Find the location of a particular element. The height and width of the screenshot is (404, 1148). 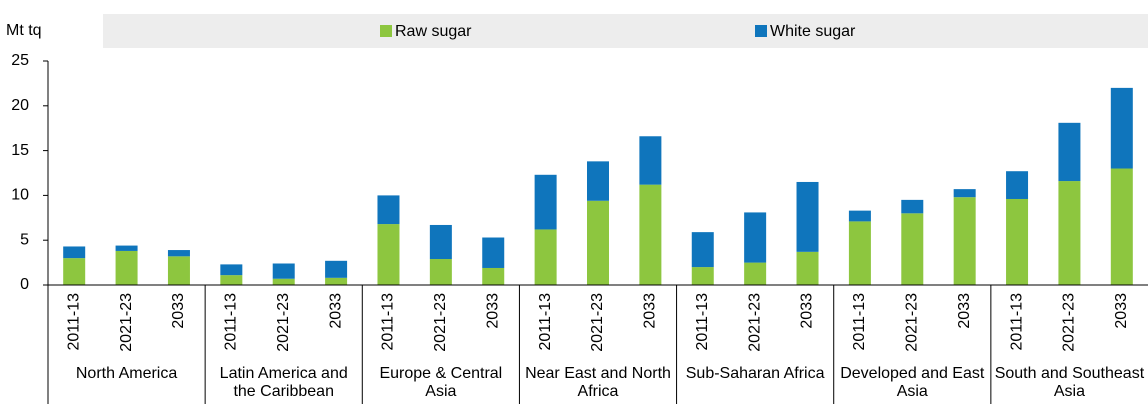

group-label: Near East and North Africa is located at coordinates (598, 382).